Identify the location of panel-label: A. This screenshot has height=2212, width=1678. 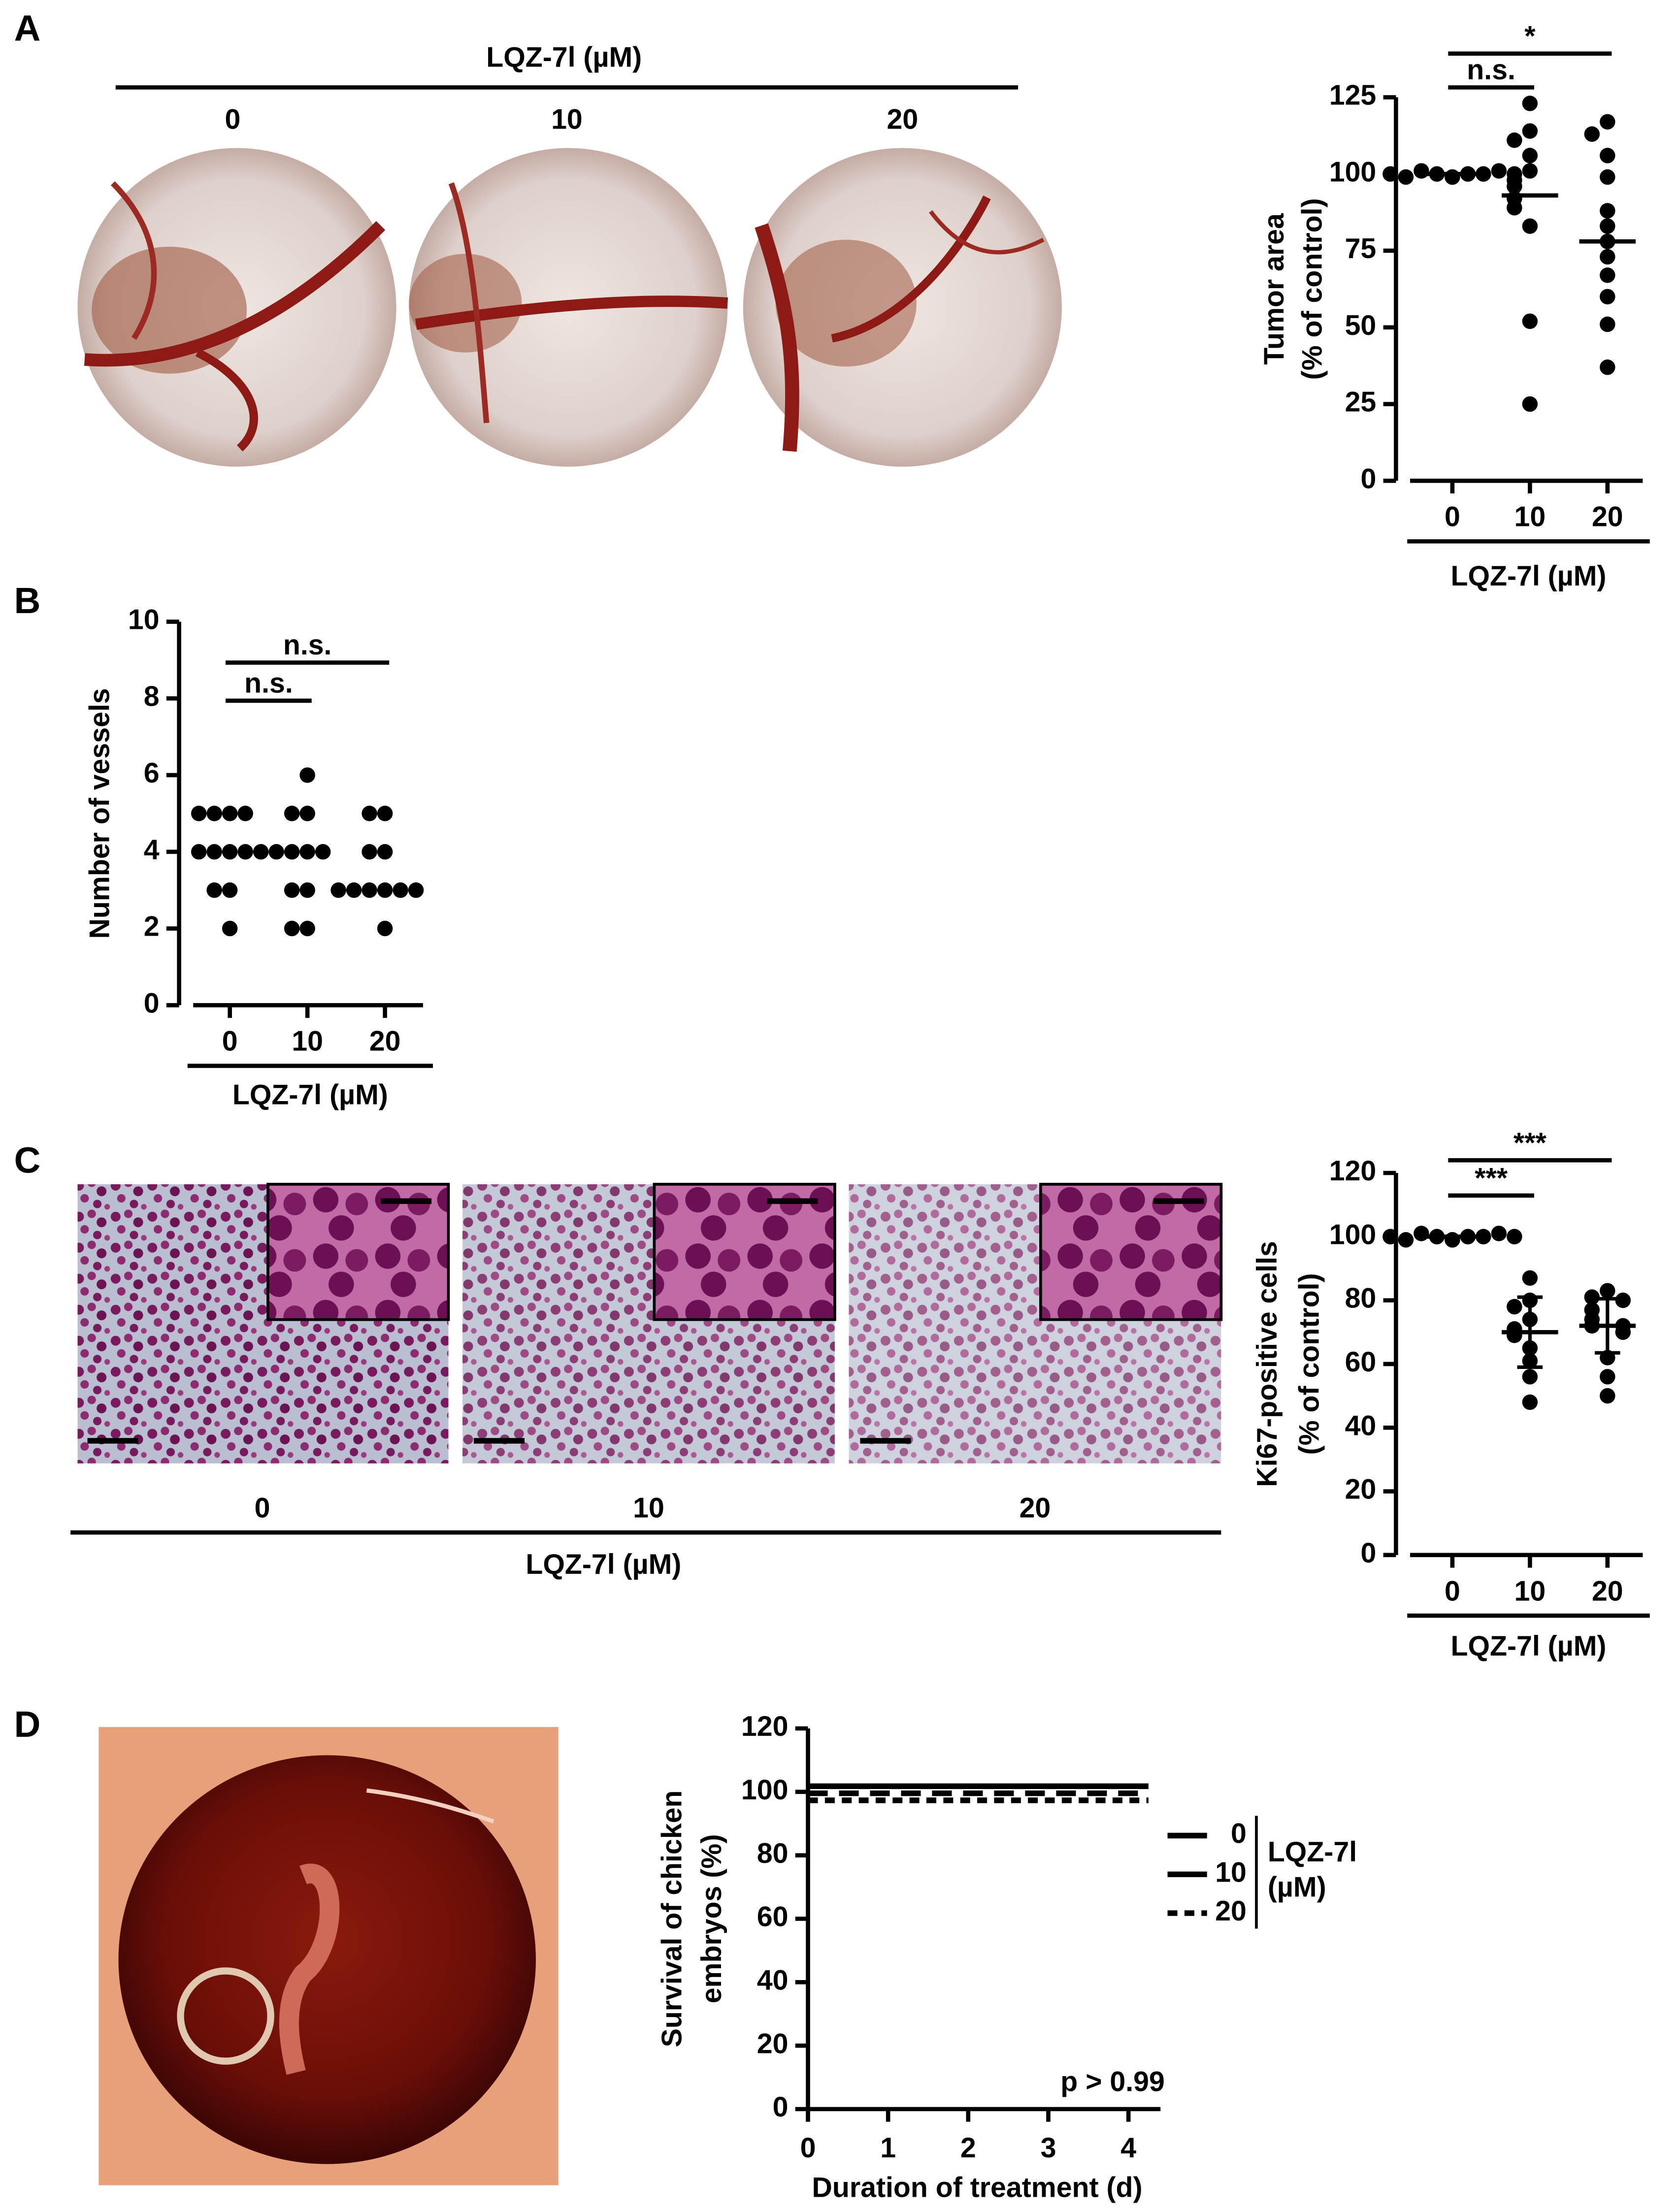
(27, 28).